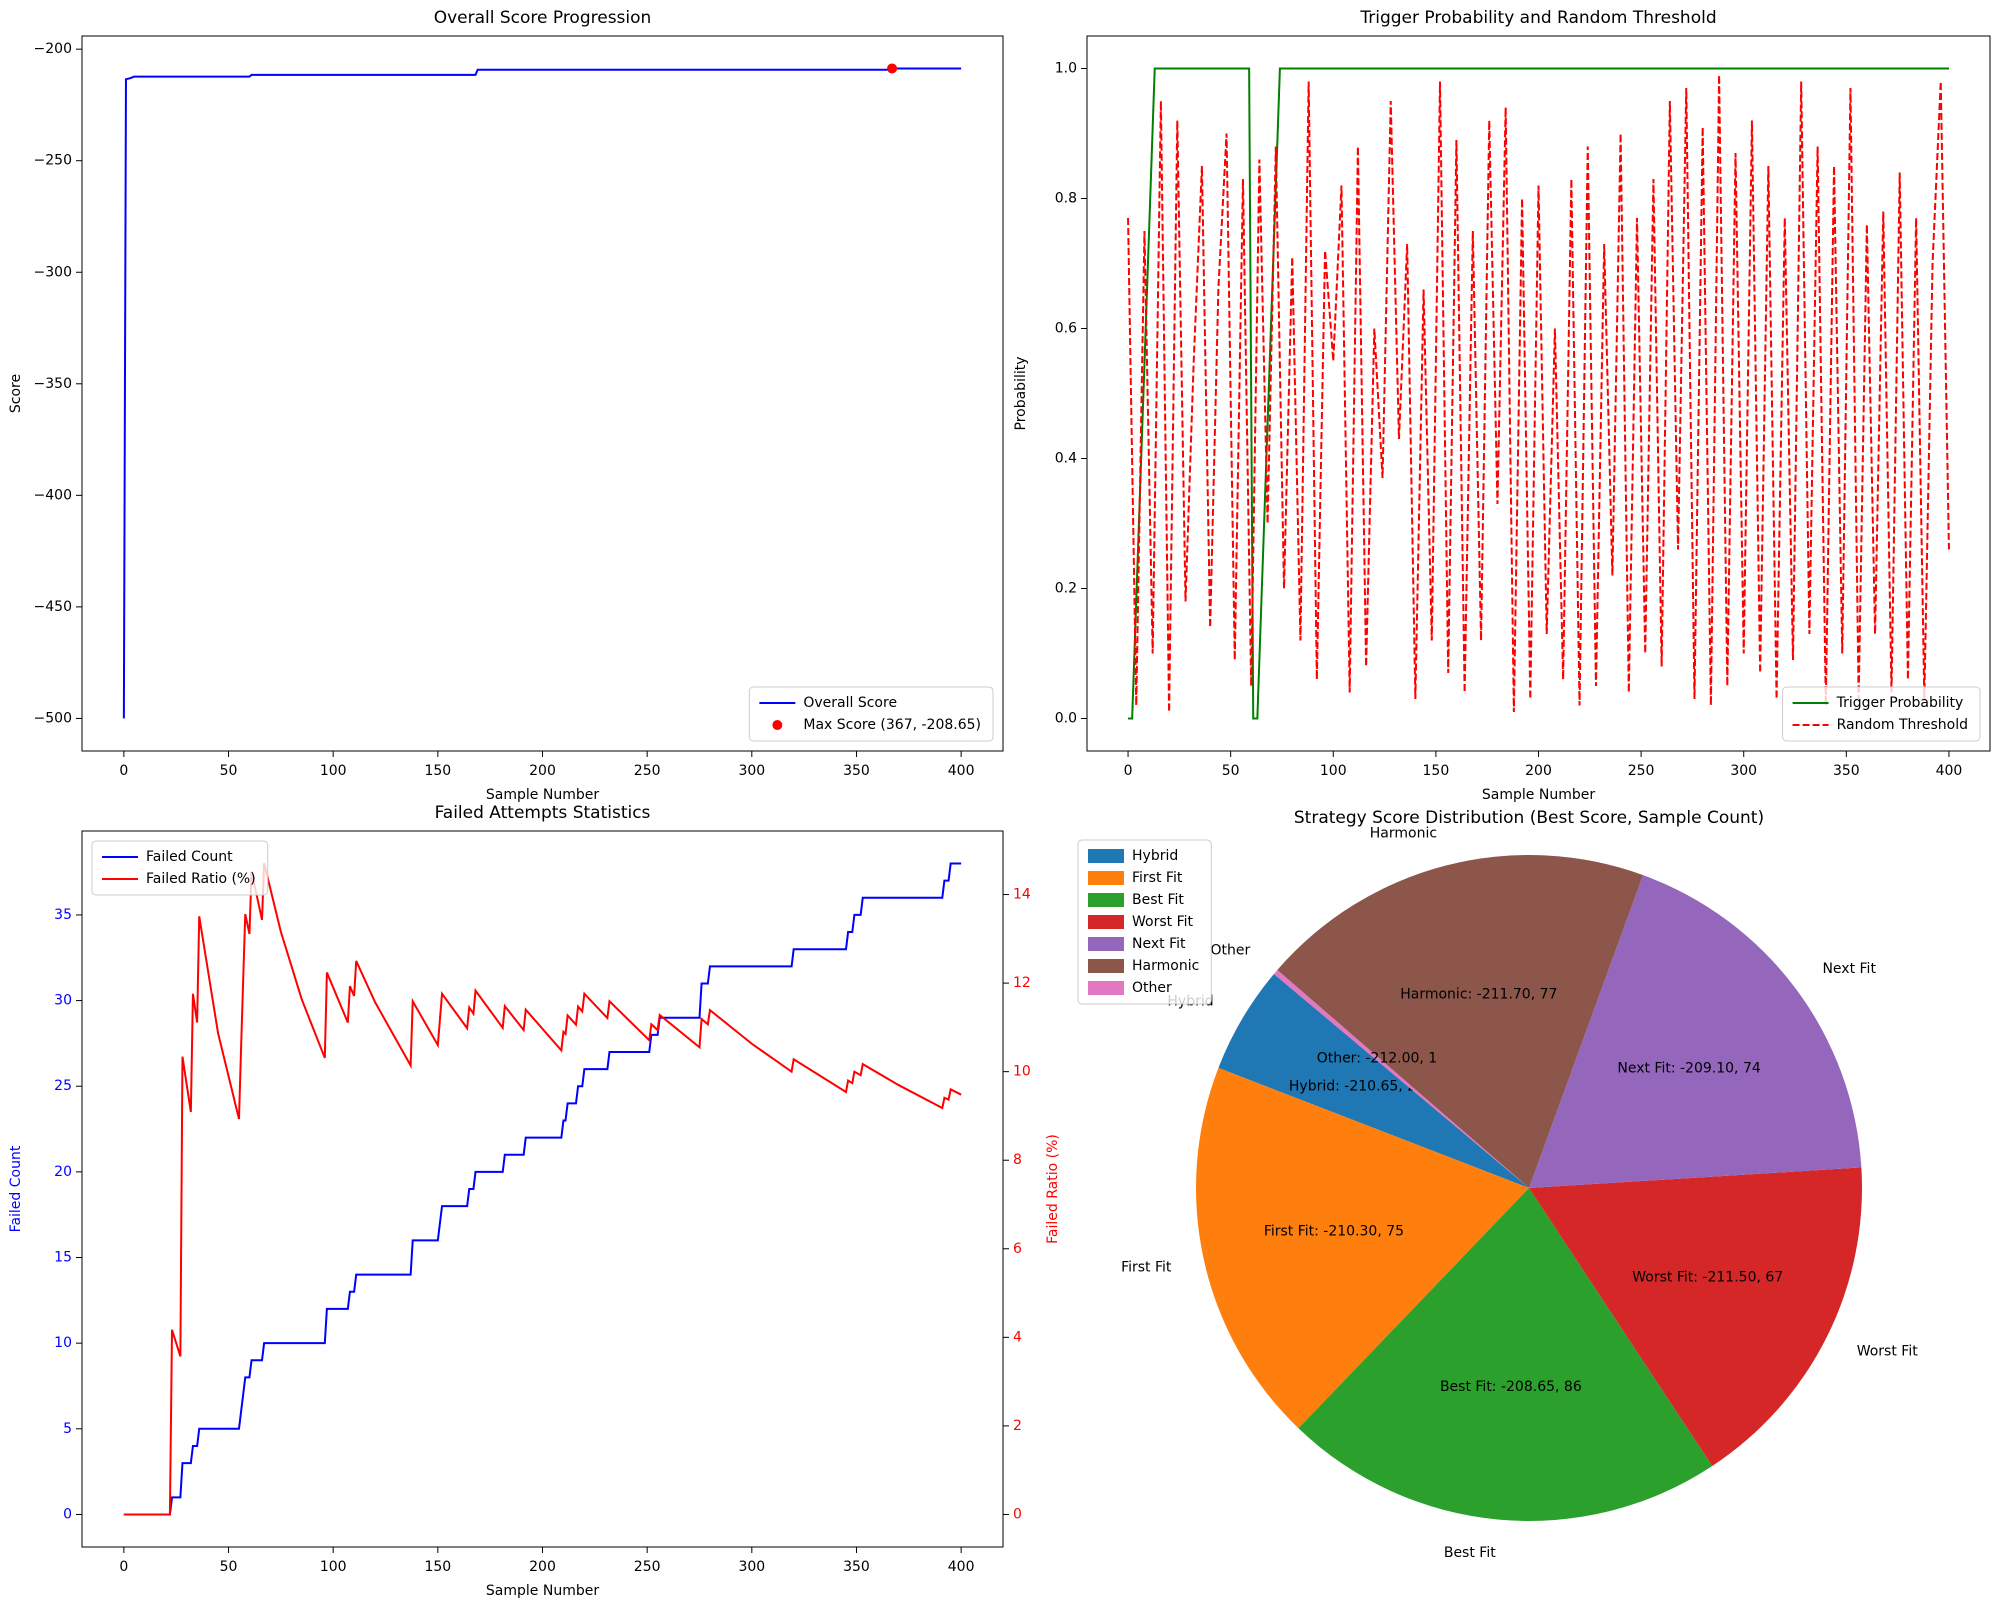  I want to click on slice-value-label: First Fit: -210.30, 75, so click(1334, 1231).